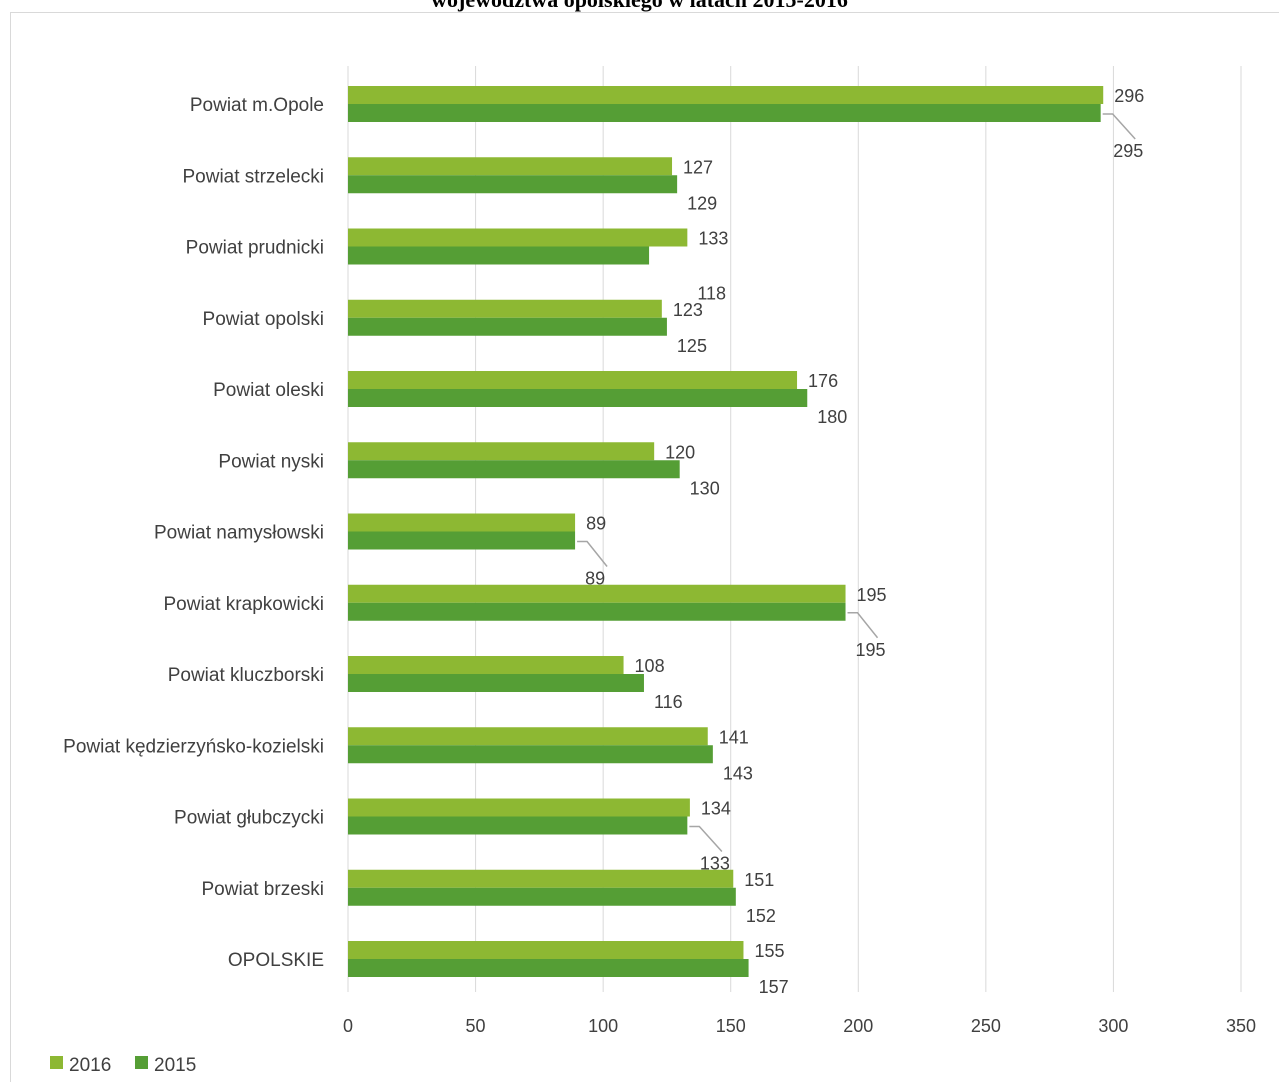 The width and height of the screenshot is (1279, 1082). Describe the element at coordinates (769, 951) in the screenshot. I see `data-label-2016: 155` at that location.